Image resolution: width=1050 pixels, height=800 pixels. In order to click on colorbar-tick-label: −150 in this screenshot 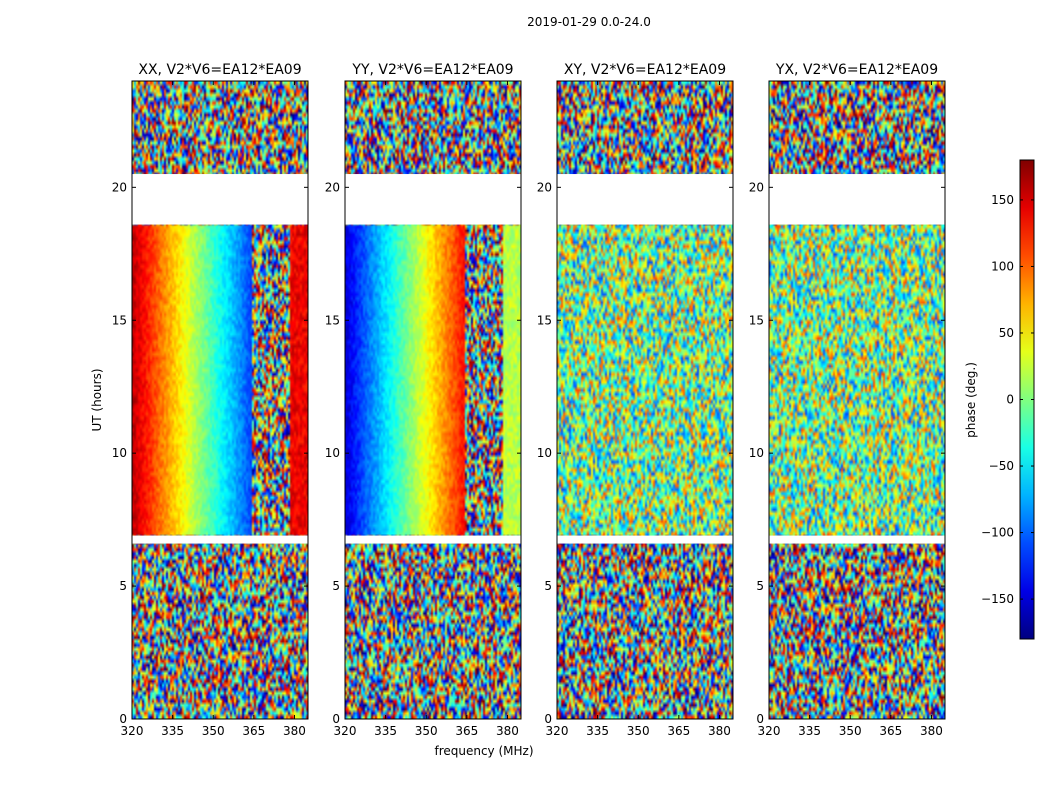, I will do `click(997, 599)`.